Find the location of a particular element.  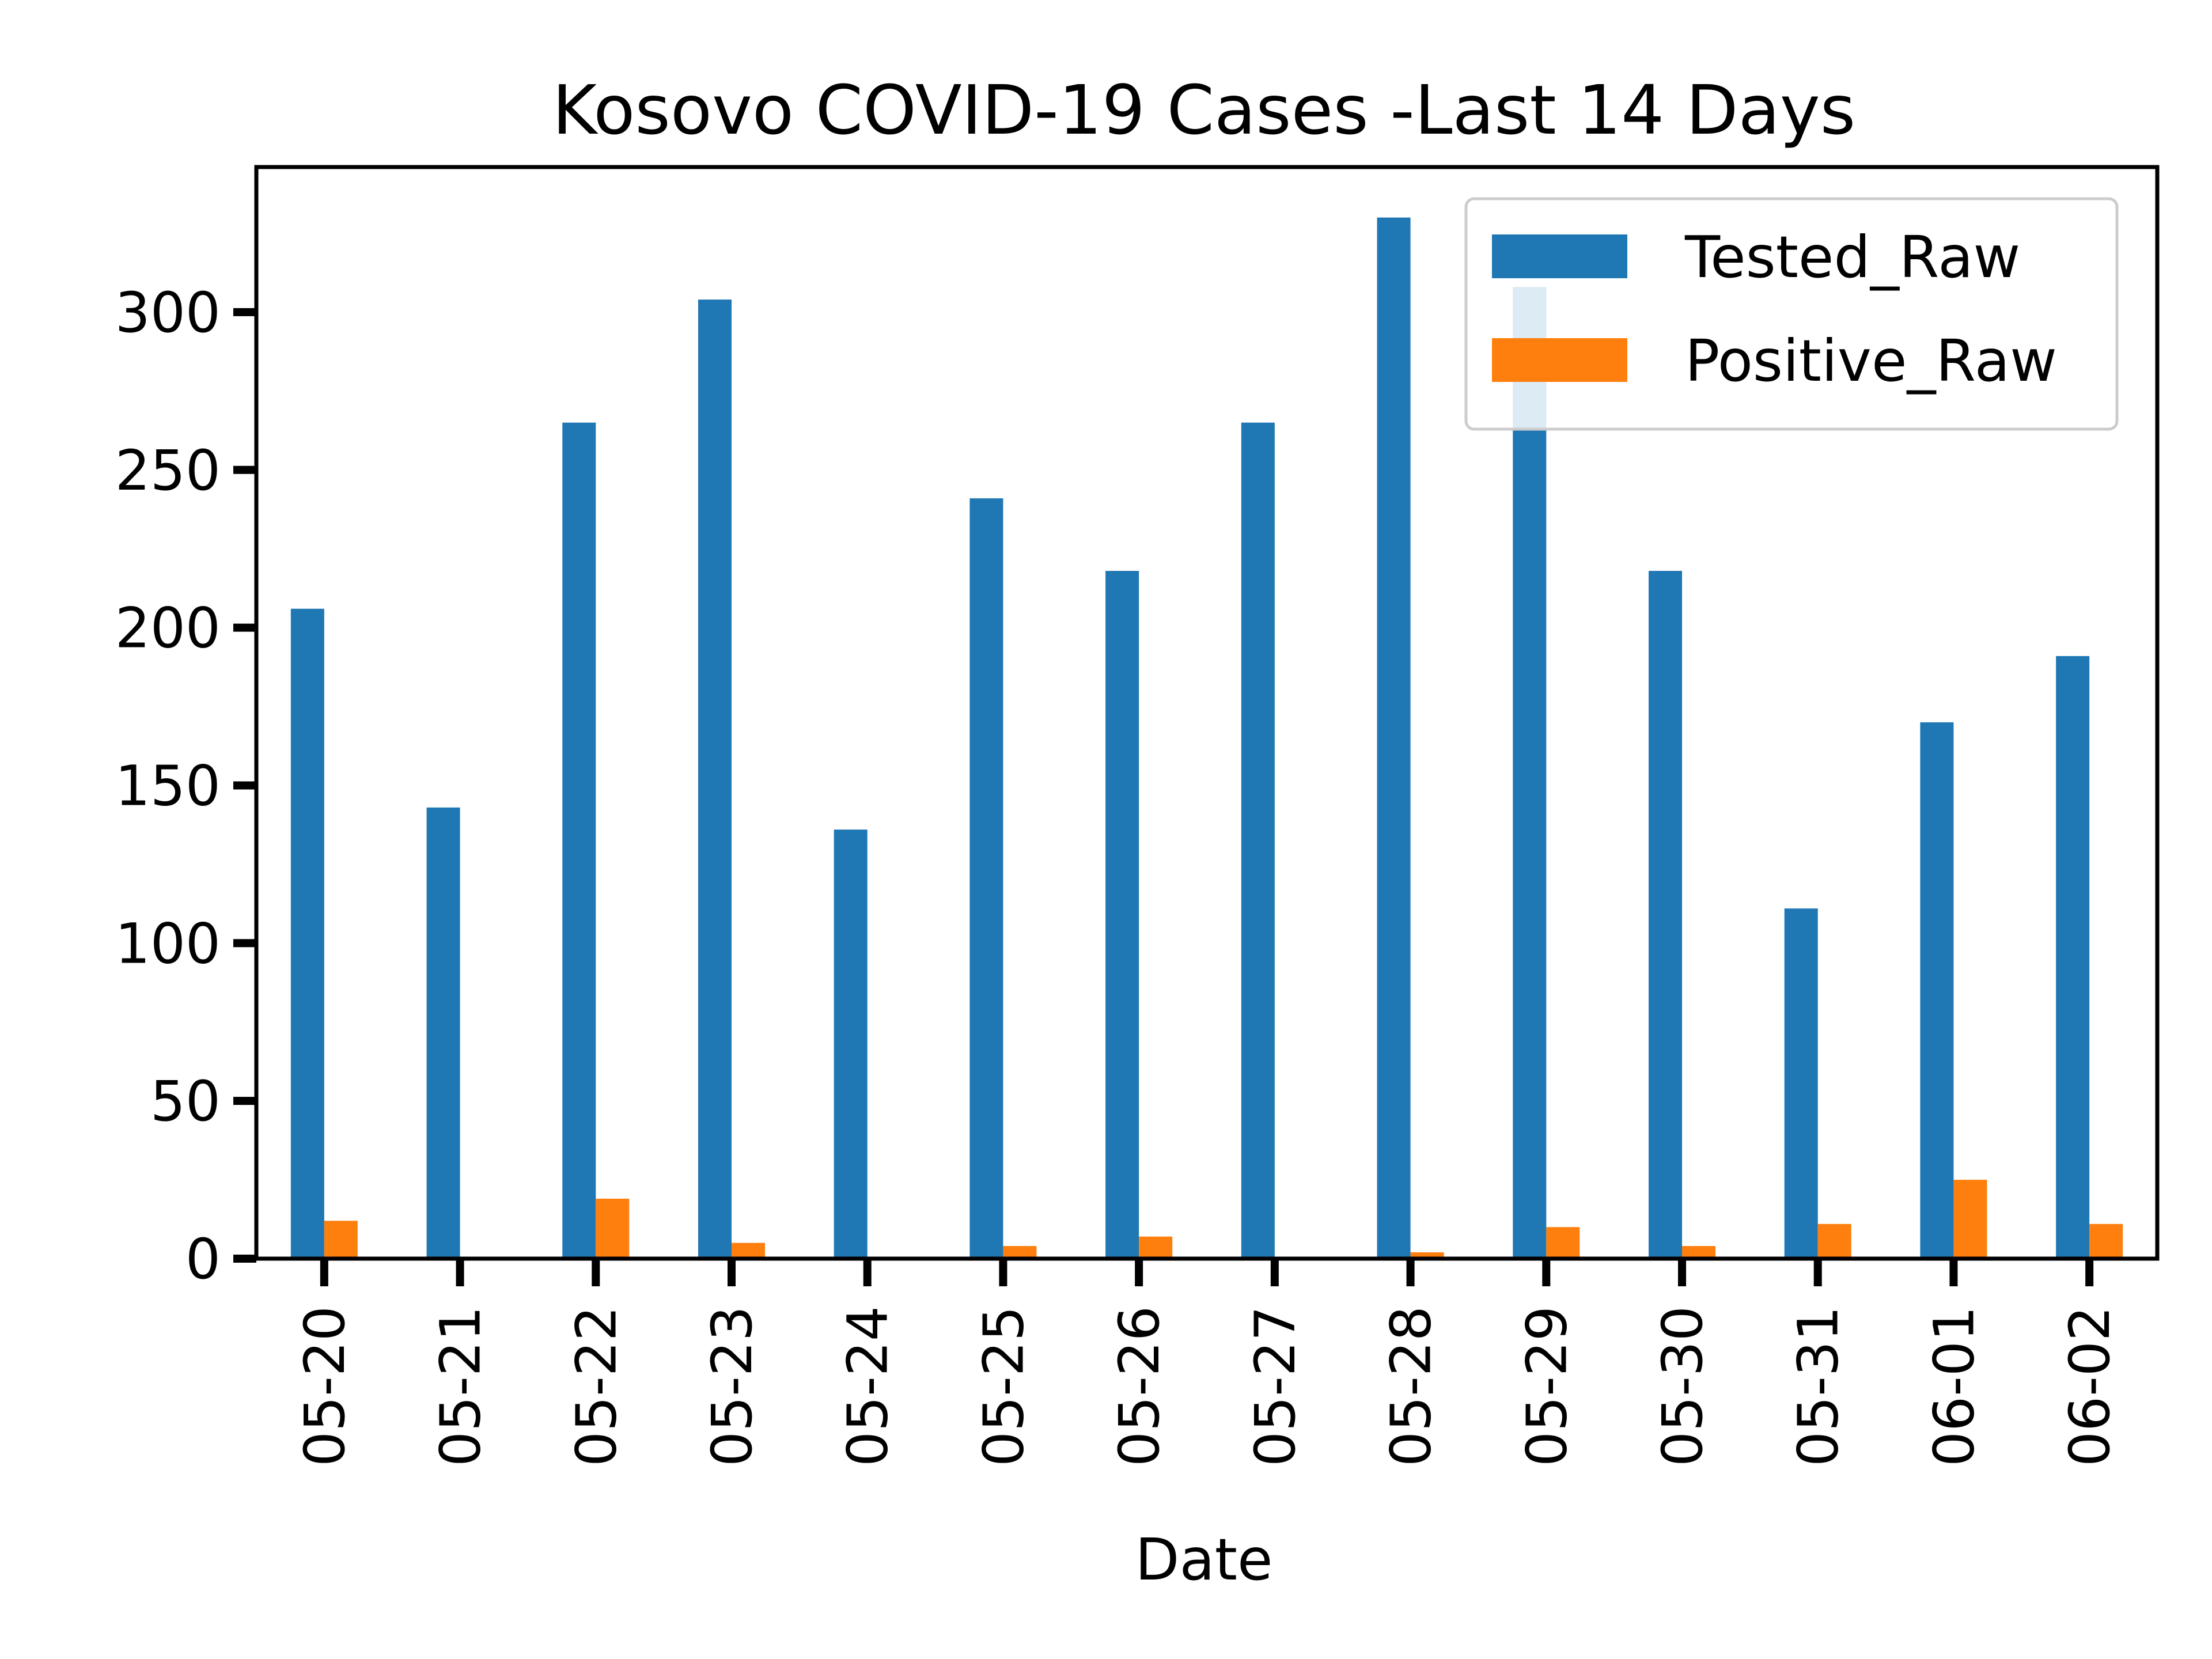

x-tick-label-06-01: 06-01 is located at coordinates (1954, 1386).